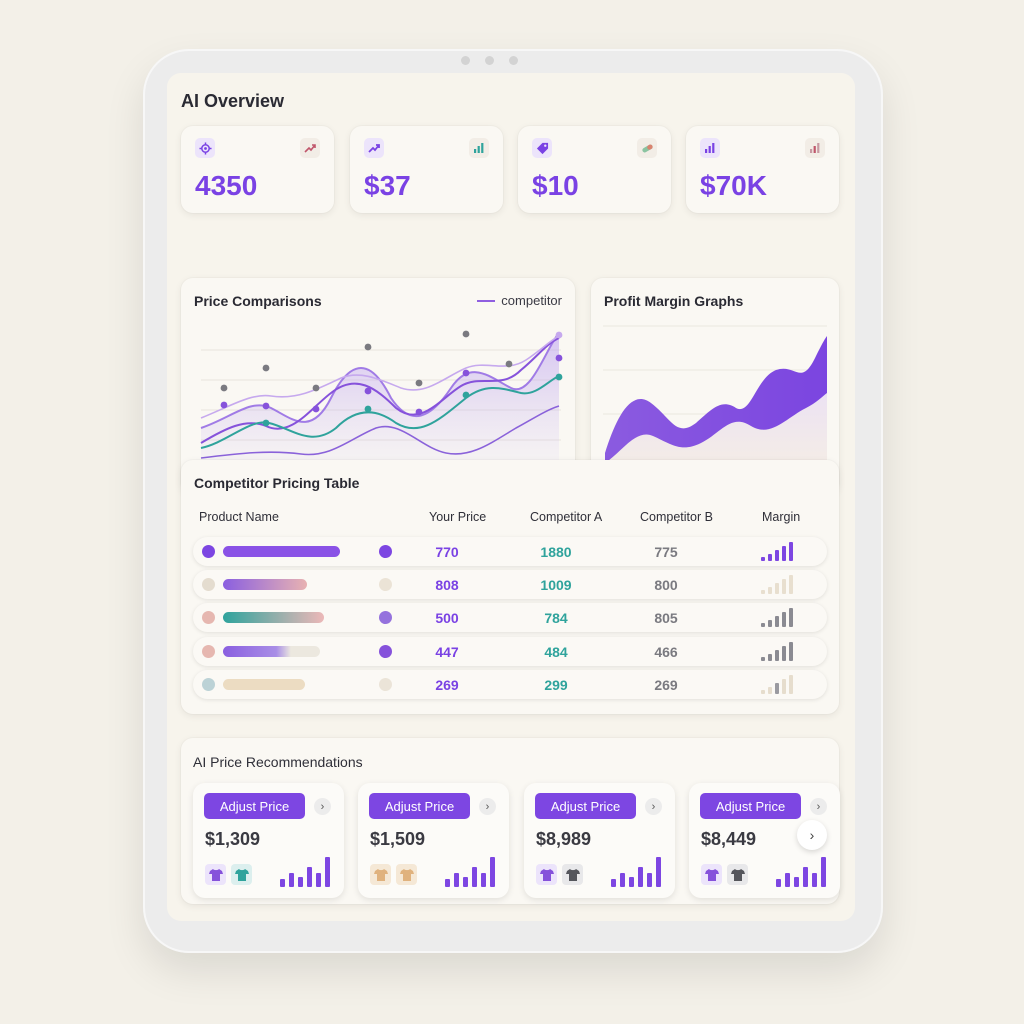  Describe the element at coordinates (733, 185) in the screenshot. I see `kpi-value: $70K` at that location.